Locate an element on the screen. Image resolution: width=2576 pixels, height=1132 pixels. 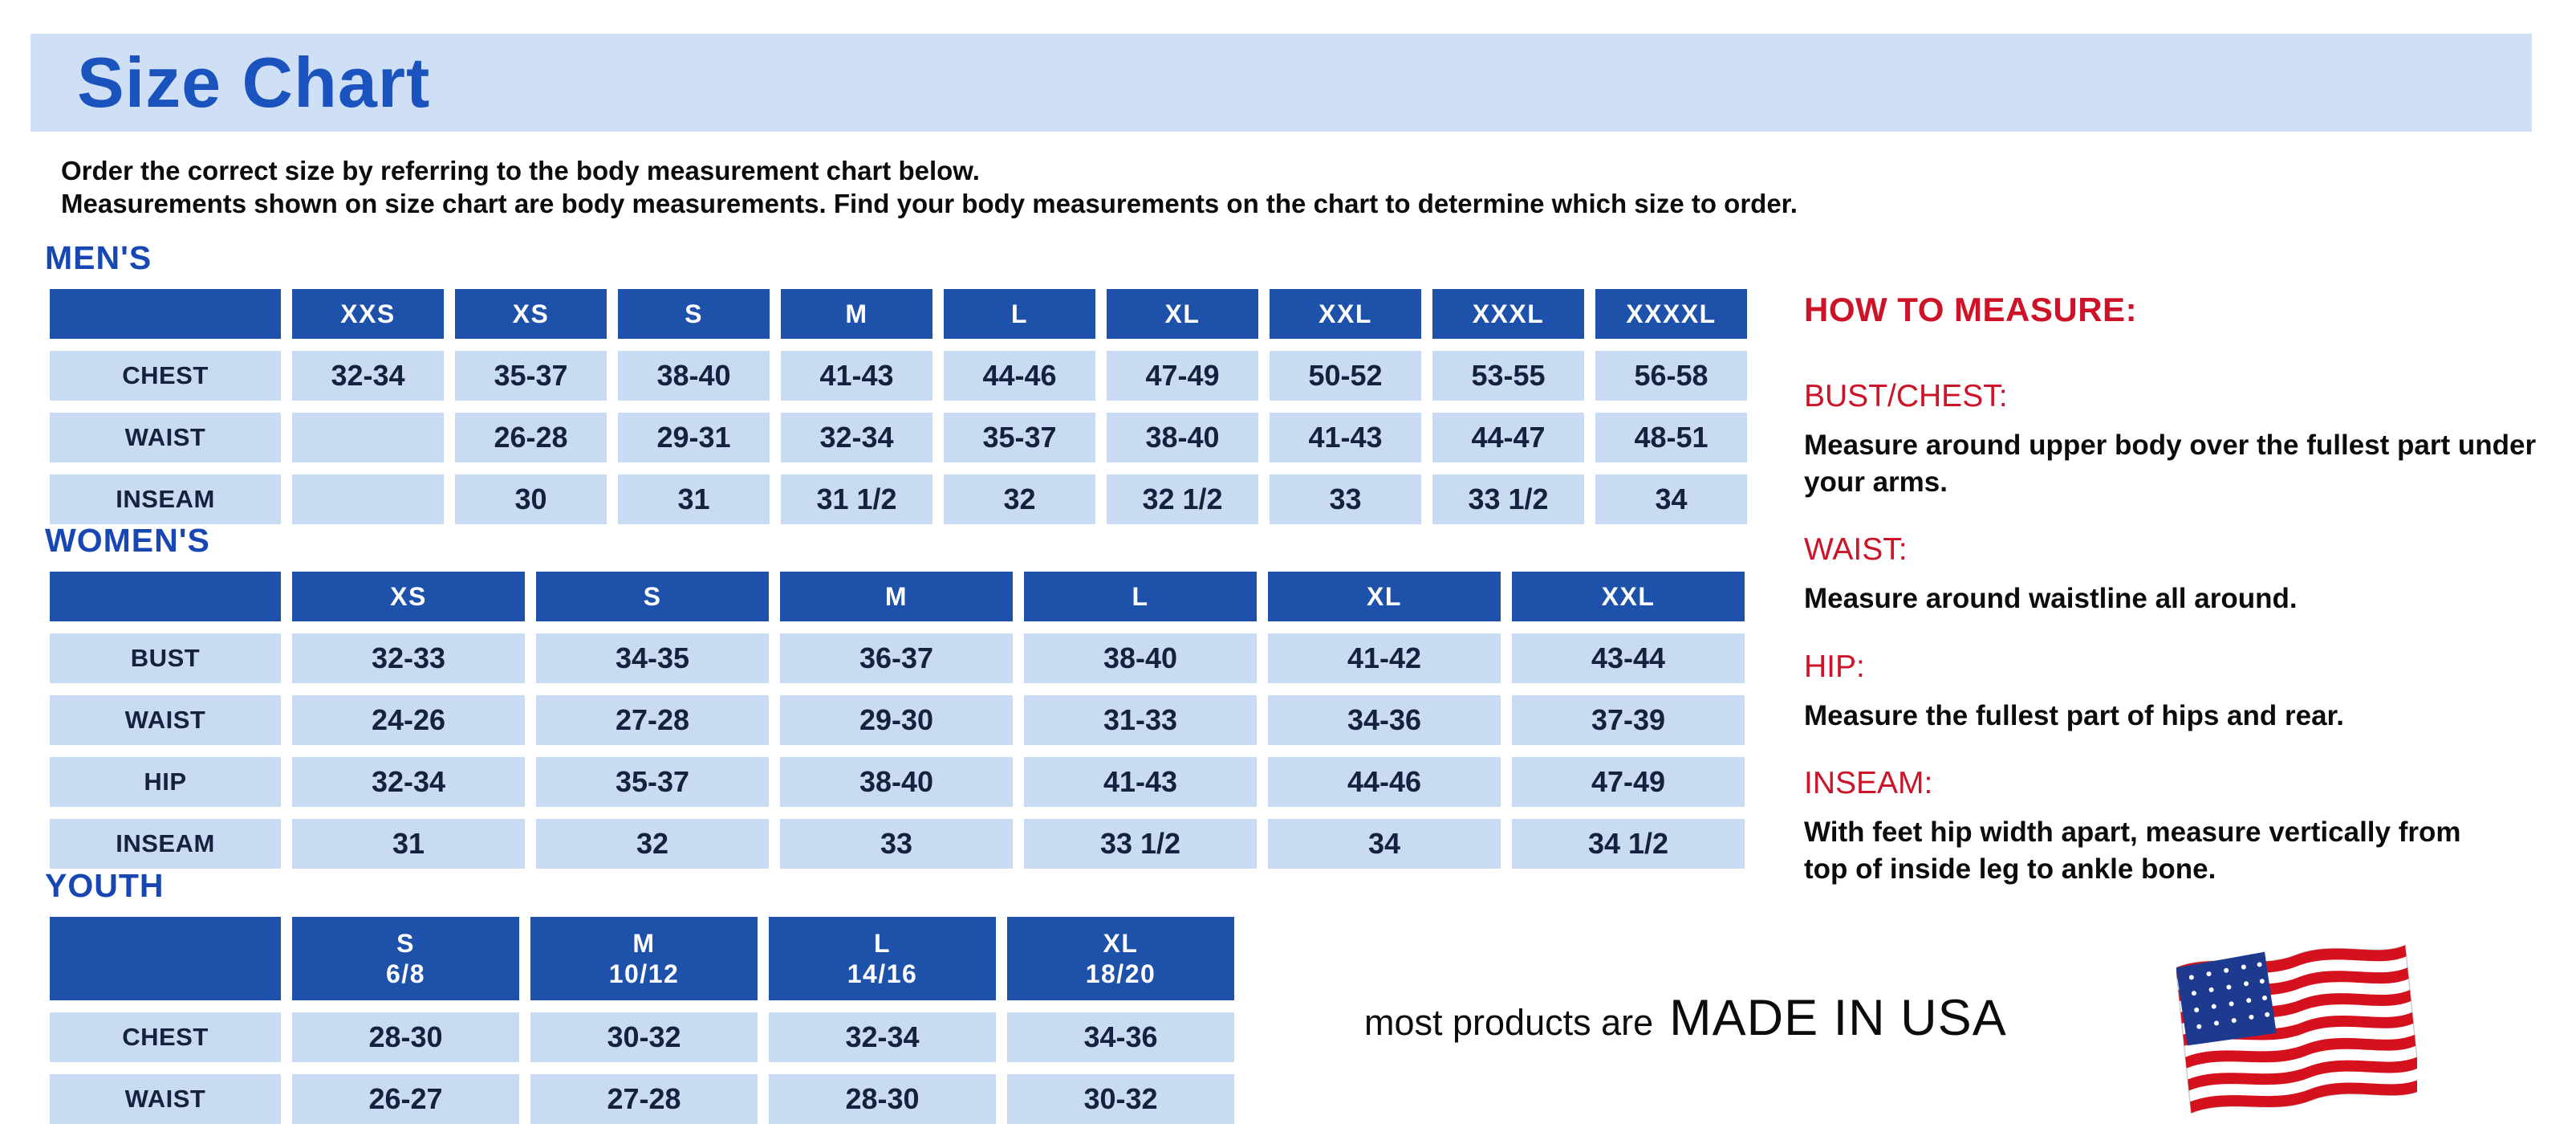
made-in-usa-prefix: most products are is located at coordinates (1509, 1022).